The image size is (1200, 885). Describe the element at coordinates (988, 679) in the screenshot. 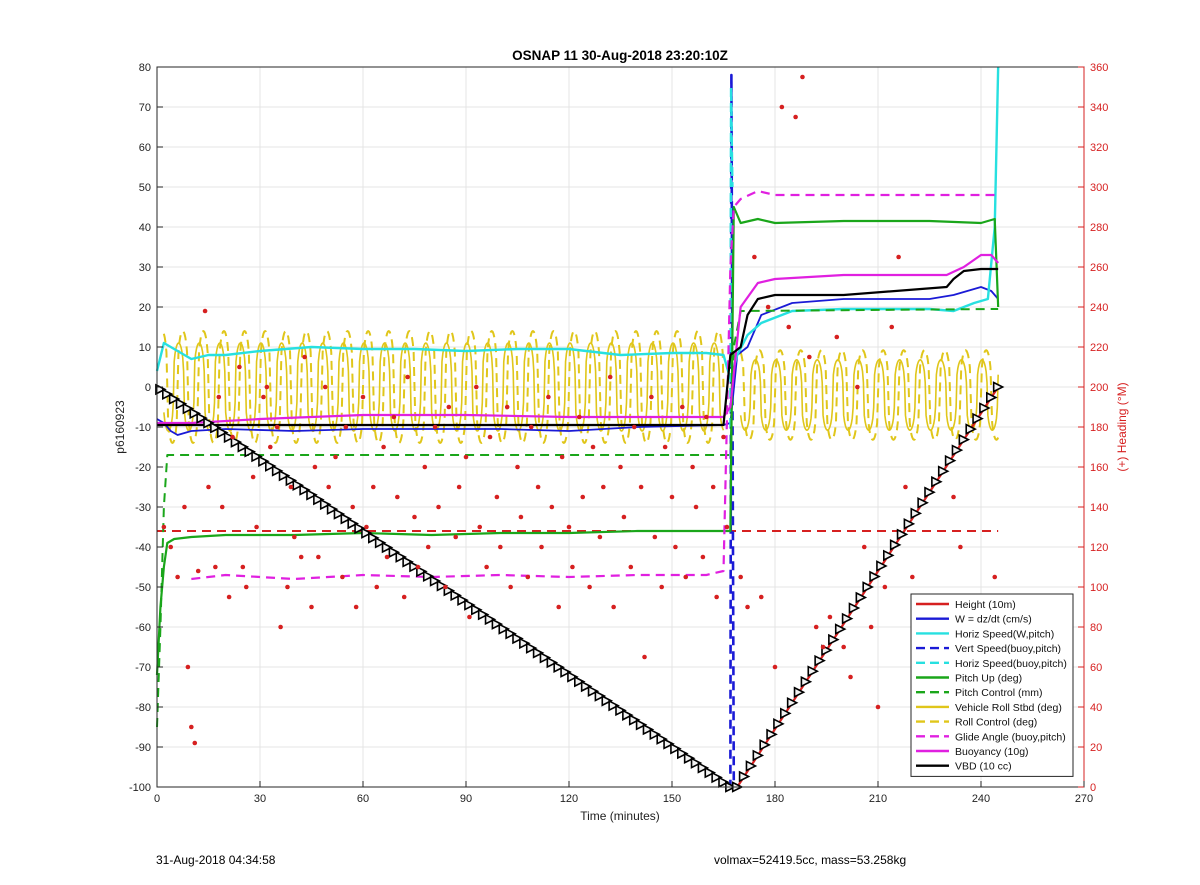

I see `legend-label: Pitch Up (deg)` at that location.